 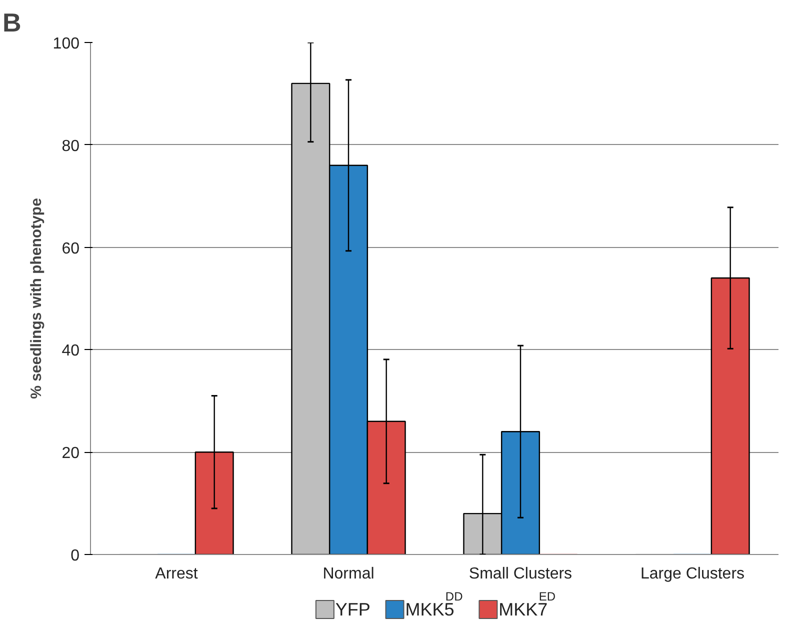 I want to click on x-tick-label: Large Clusters, so click(x=692, y=574).